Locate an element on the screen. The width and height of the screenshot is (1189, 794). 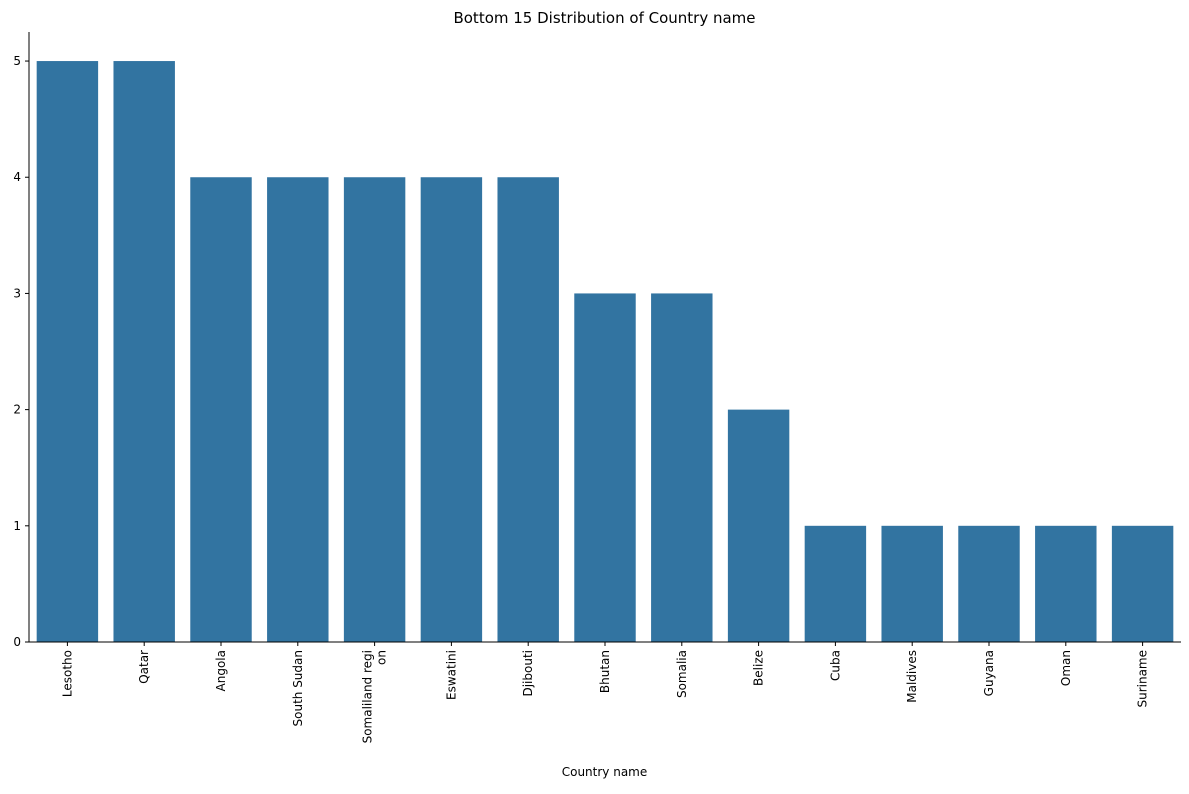
x-tick-label: South Sudan is located at coordinates (298, 688).